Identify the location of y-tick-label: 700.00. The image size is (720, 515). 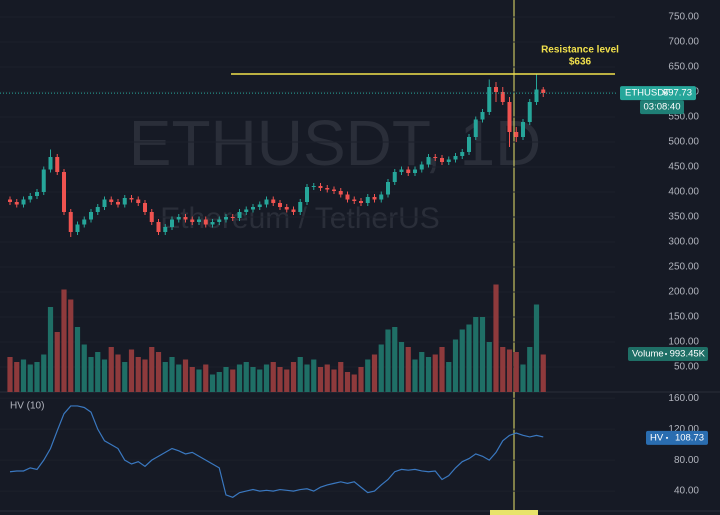
(683, 42).